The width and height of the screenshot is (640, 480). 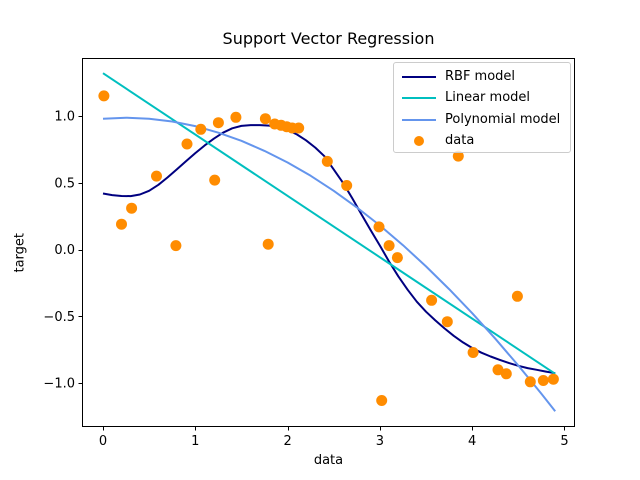 I want to click on legend-item-label: Linear model, so click(x=488, y=98).